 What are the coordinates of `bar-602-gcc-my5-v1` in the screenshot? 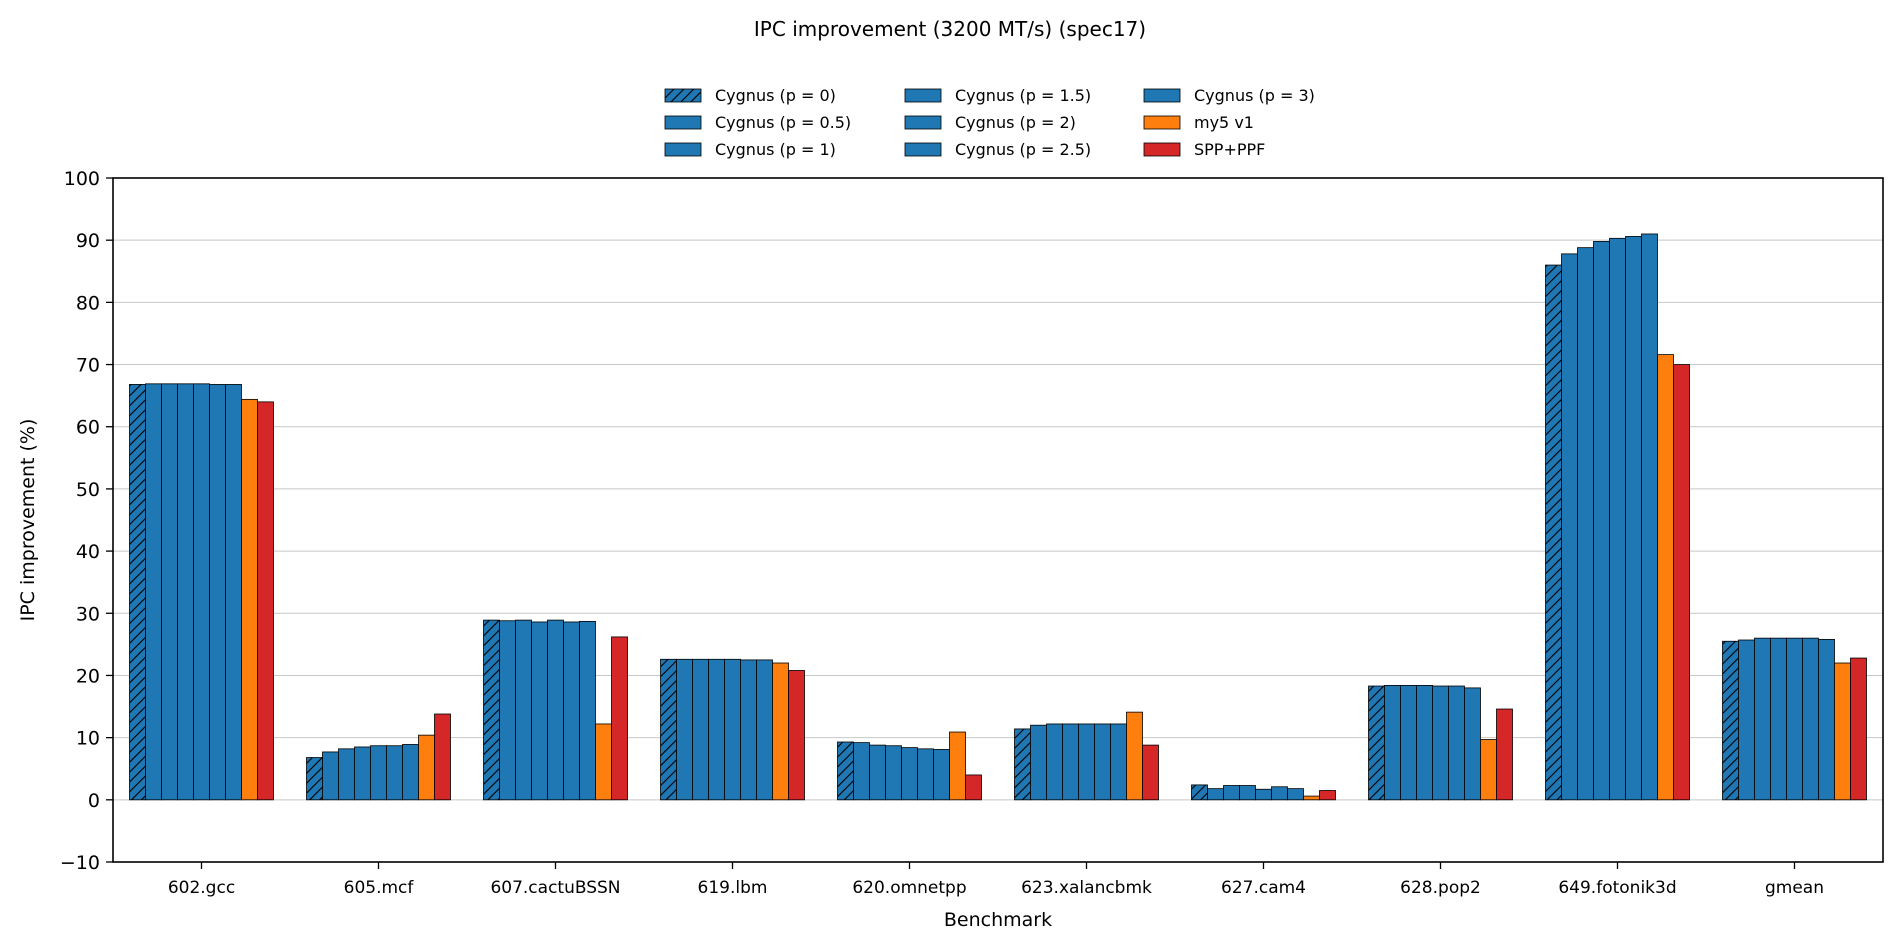 It's located at (249, 599).